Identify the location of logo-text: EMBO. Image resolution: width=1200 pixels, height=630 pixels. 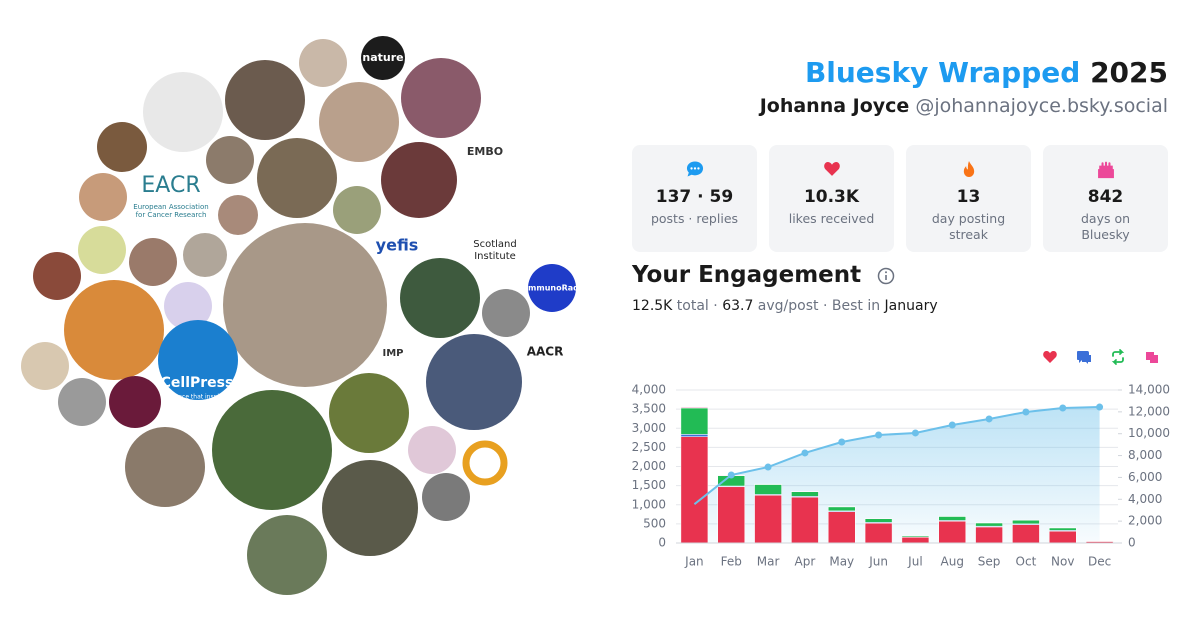
(485, 151).